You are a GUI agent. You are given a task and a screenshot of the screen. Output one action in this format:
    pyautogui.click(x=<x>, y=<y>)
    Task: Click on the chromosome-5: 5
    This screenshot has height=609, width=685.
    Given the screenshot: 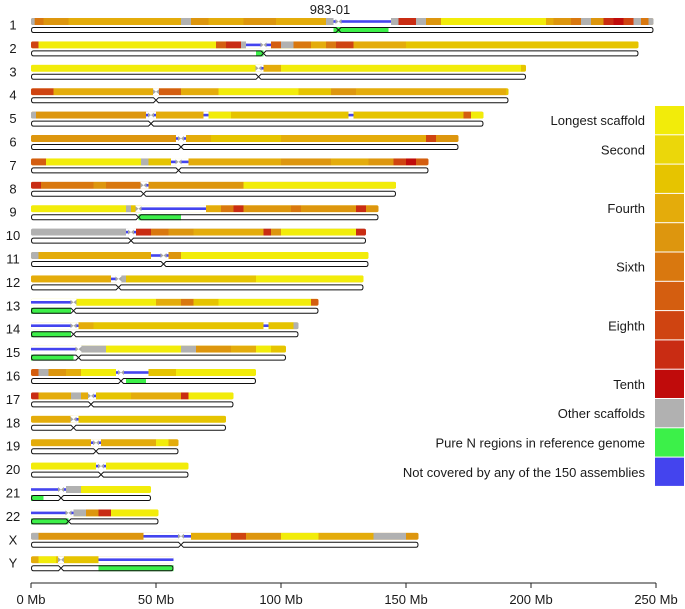 What is the action you would take?
    pyautogui.click(x=246, y=119)
    